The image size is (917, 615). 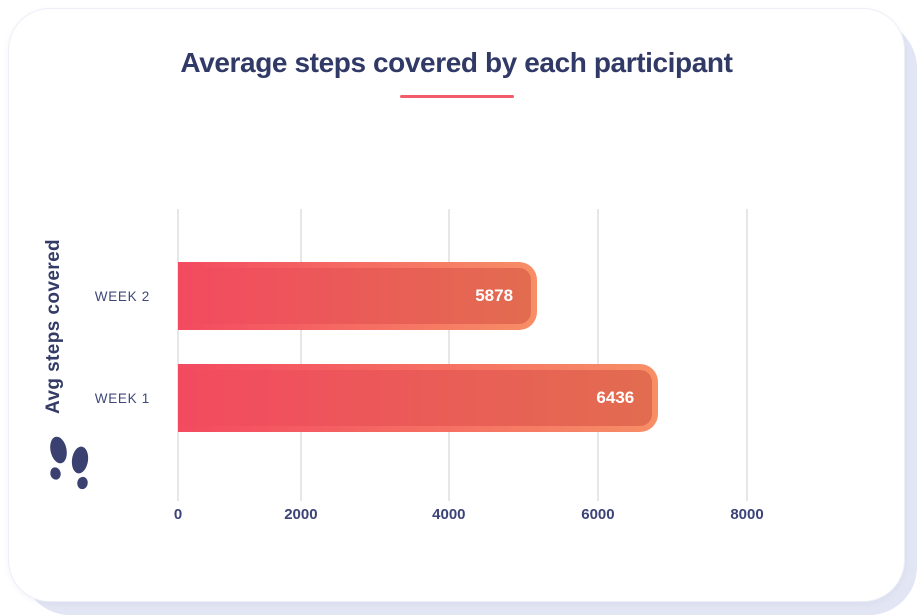 I want to click on x-tick-label: 6000, so click(x=598, y=514).